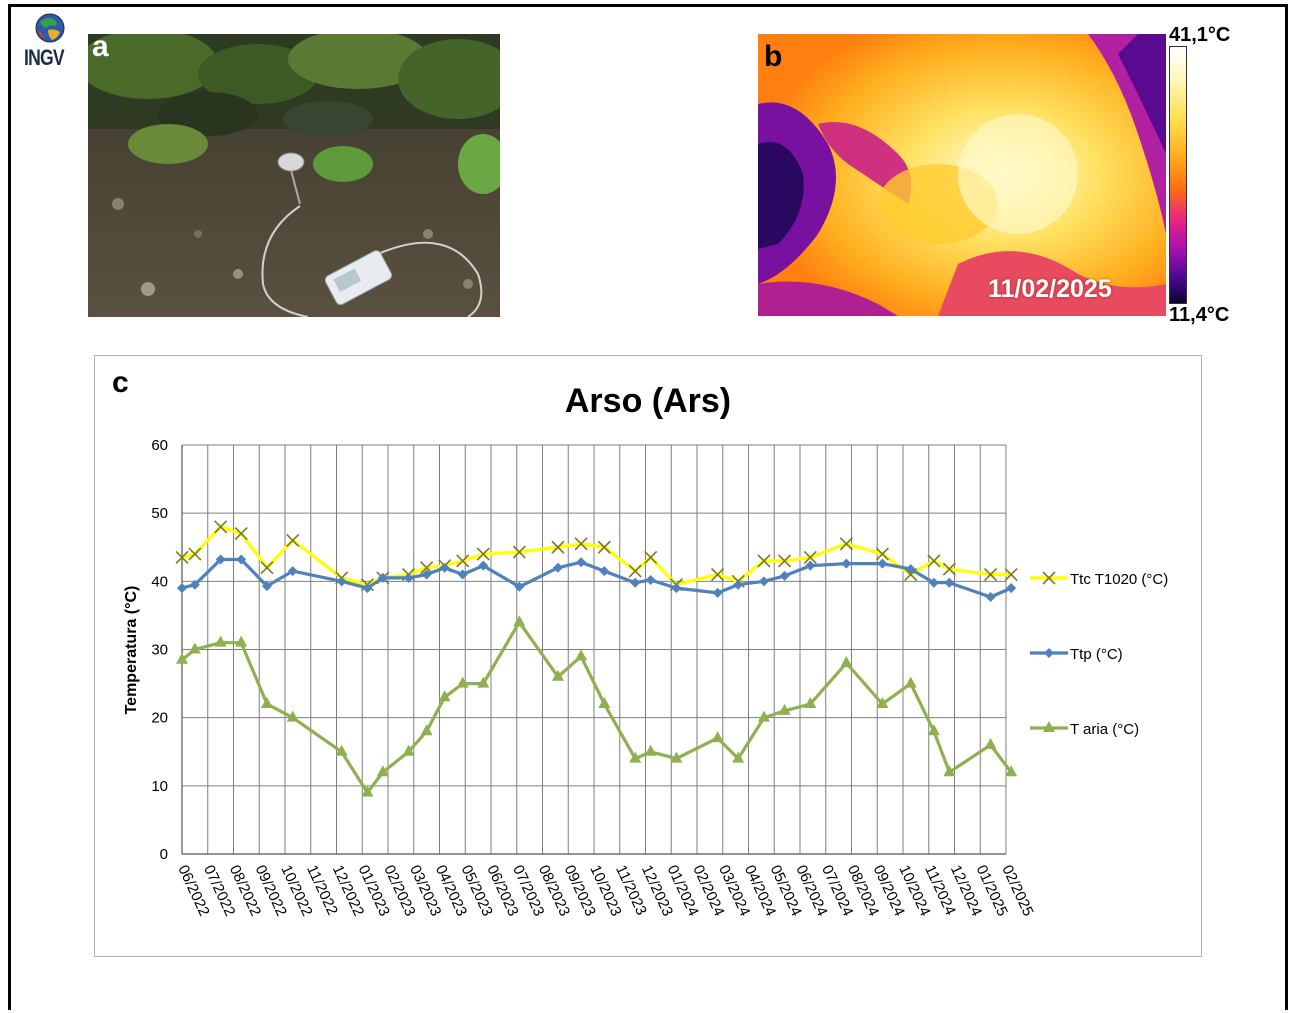 The height and width of the screenshot is (1013, 1290). Describe the element at coordinates (1119, 579) in the screenshot. I see `legend-label: Ttc T1020 (°C)` at that location.